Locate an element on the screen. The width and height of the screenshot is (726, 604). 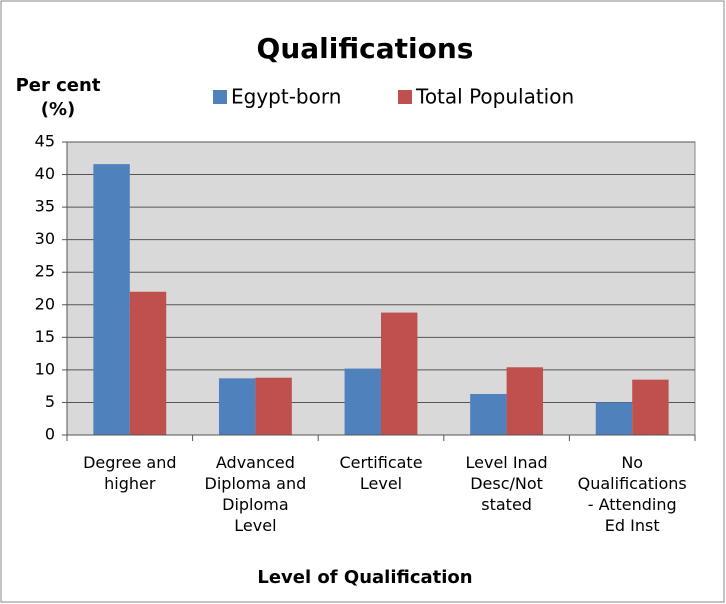
y-tick-label: 0 is located at coordinates (50, 434).